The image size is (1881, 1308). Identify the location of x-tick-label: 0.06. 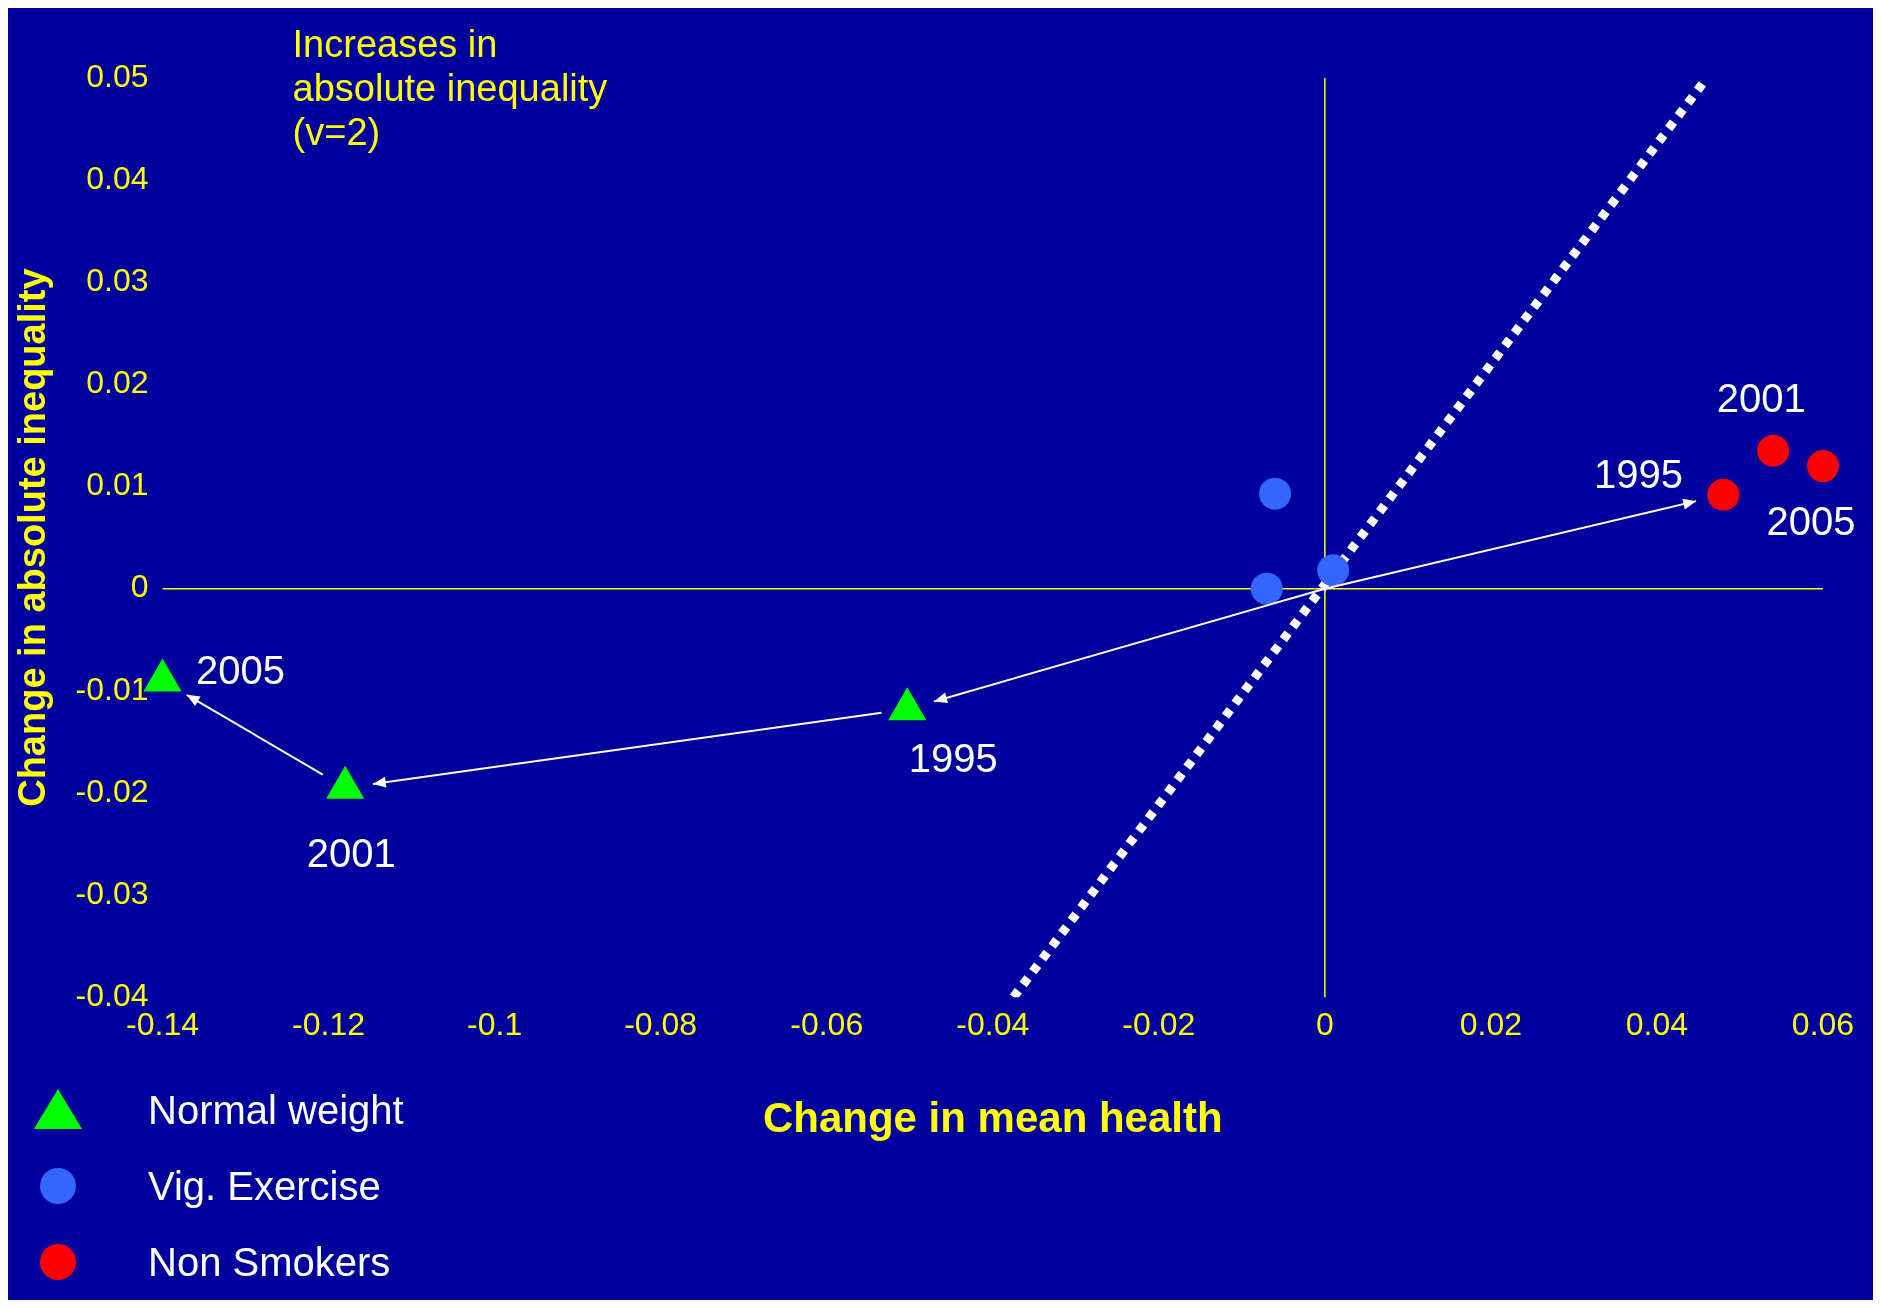
(1823, 1024).